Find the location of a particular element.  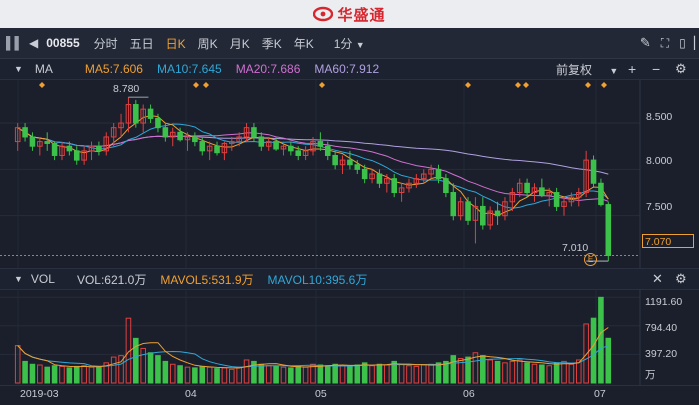

collapse-left-icon: ◀ is located at coordinates (34, 43).